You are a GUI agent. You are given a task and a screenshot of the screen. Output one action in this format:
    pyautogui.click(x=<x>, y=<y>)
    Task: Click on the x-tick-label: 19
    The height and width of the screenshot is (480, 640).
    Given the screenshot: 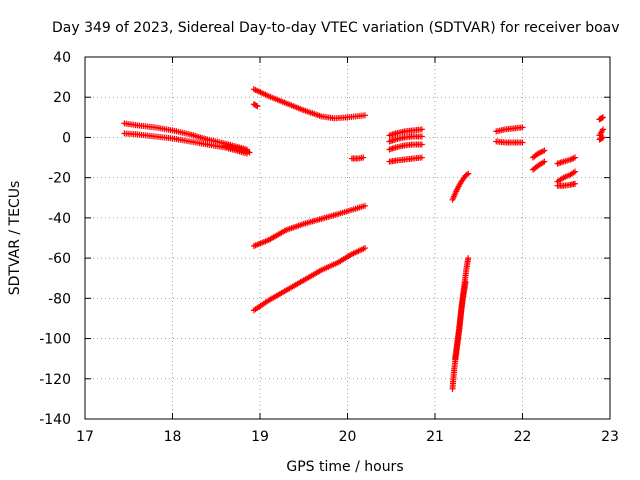 What is the action you would take?
    pyautogui.click(x=260, y=437)
    